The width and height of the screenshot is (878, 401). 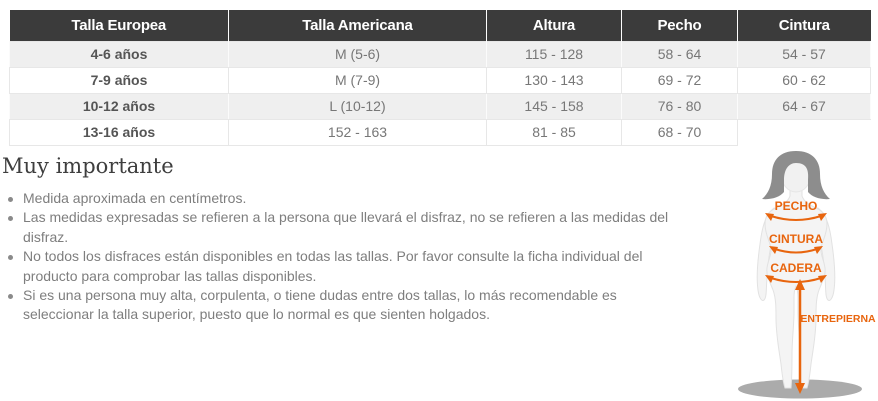 What do you see at coordinates (679, 106) in the screenshot?
I see `table-cell: 76 - 80` at bounding box center [679, 106].